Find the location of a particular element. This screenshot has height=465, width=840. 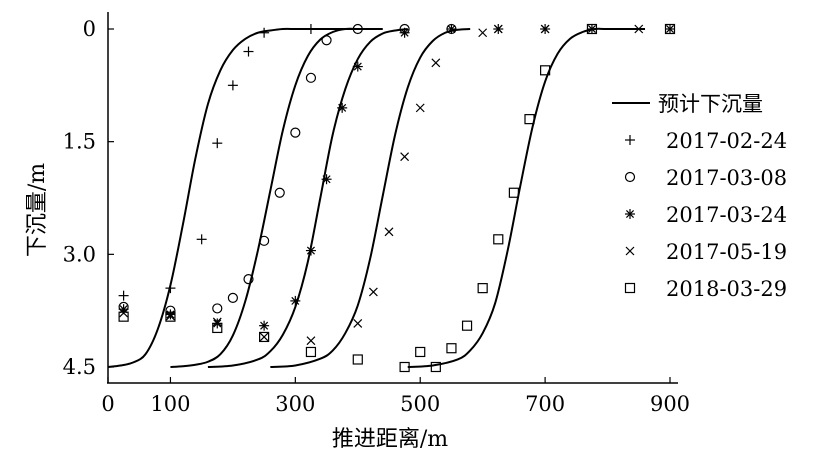

x-tick-label: 0 is located at coordinates (107, 404).